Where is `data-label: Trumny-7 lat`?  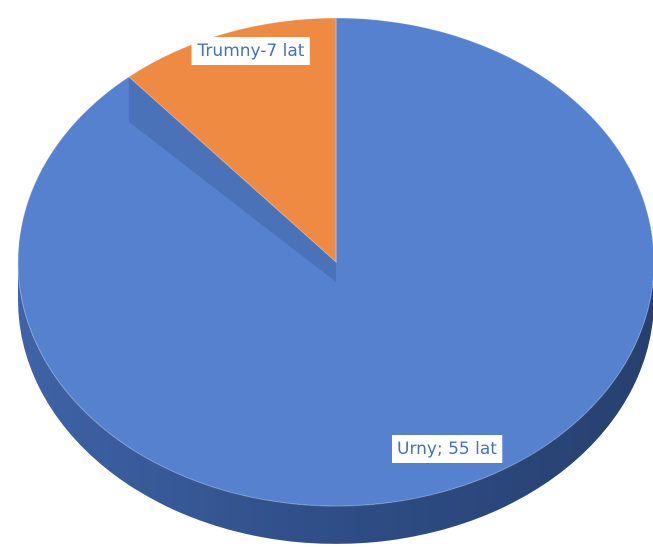
data-label: Trumny-7 lat is located at coordinates (251, 51).